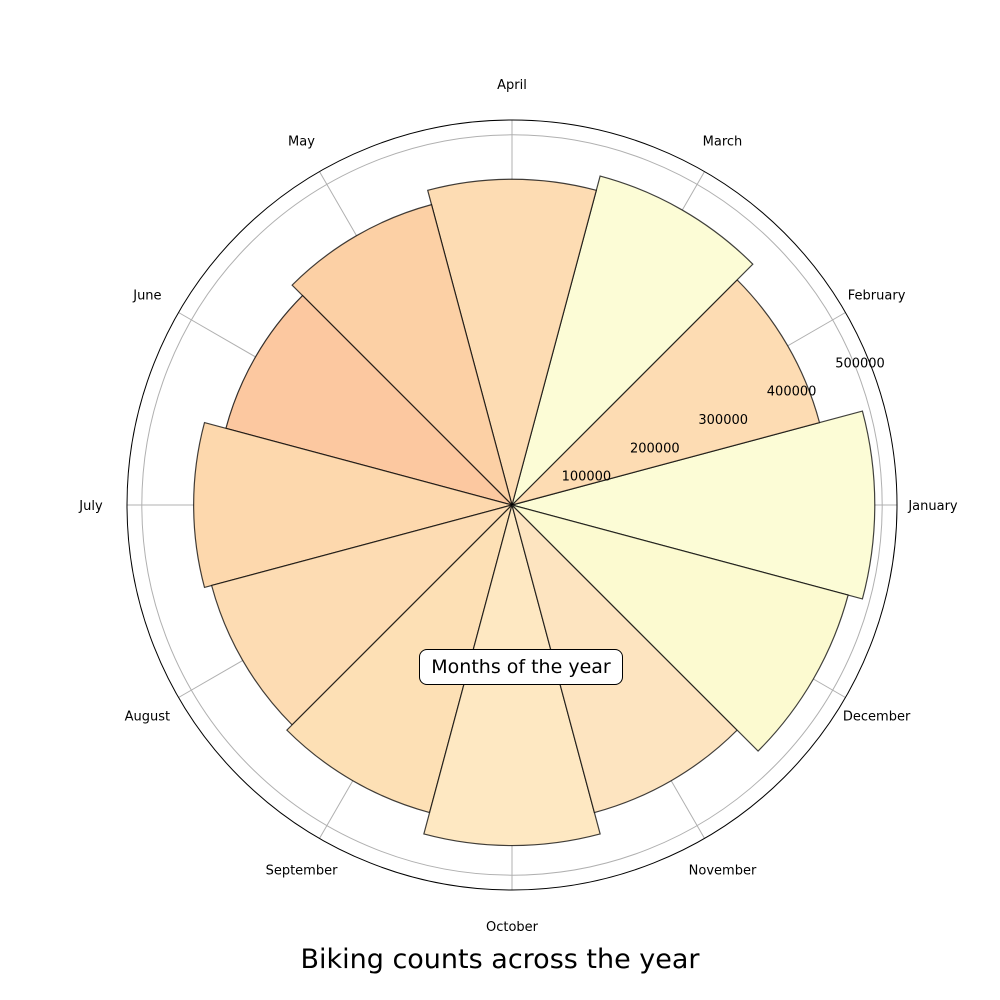 The image size is (1000, 1000). Describe the element at coordinates (512, 927) in the screenshot. I see `category-label-october: October` at that location.